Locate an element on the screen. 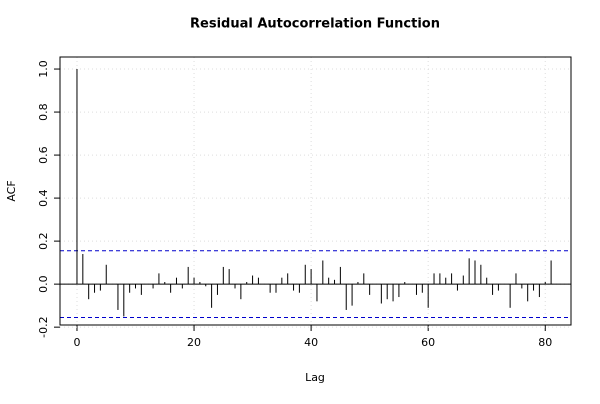 This screenshot has height=404, width=600. x-tick-label: 80 is located at coordinates (545, 342).